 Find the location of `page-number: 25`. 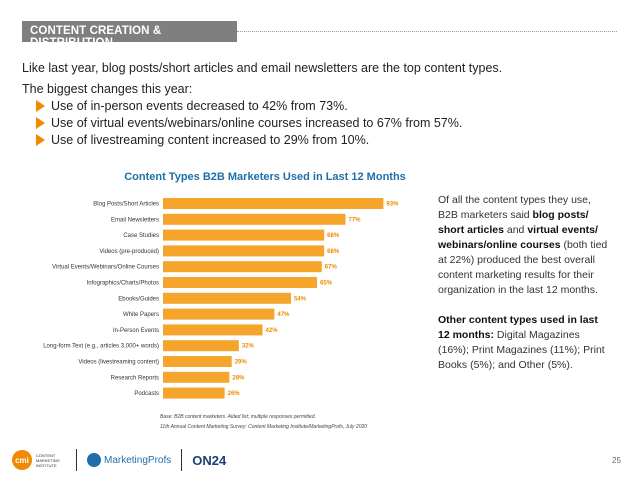

page-number: 25 is located at coordinates (616, 460).